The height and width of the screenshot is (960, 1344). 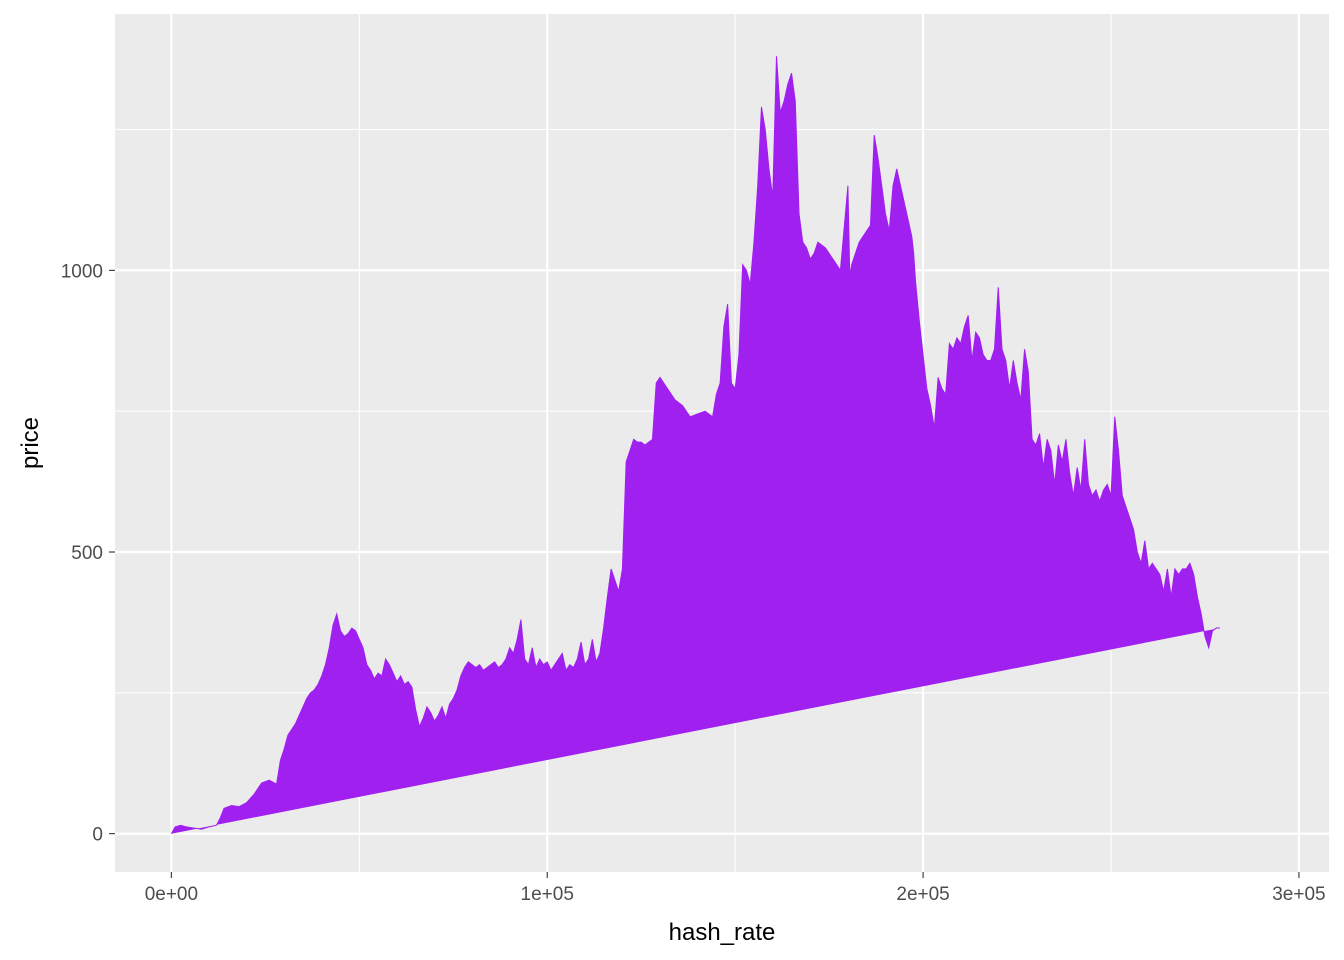 I want to click on x-tick-label: 2e+05, so click(x=922, y=894).